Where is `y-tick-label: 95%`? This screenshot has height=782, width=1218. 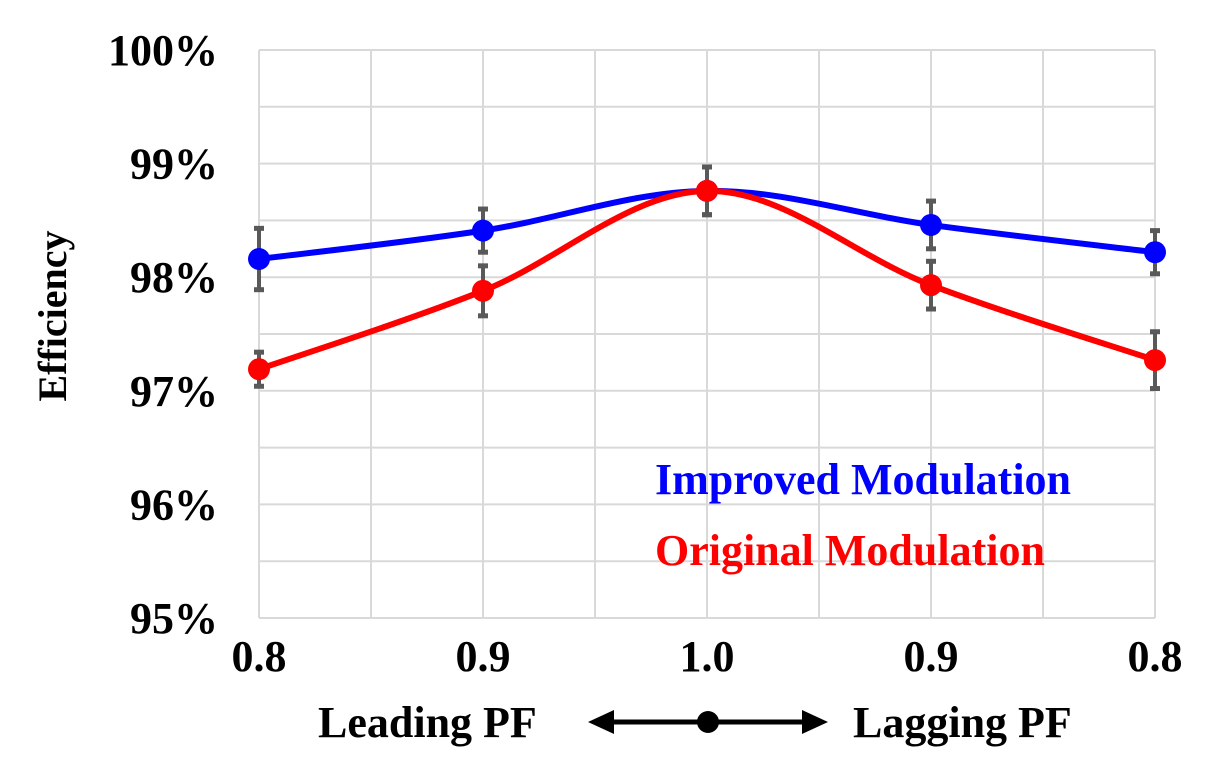
y-tick-label: 95% is located at coordinates (174, 618).